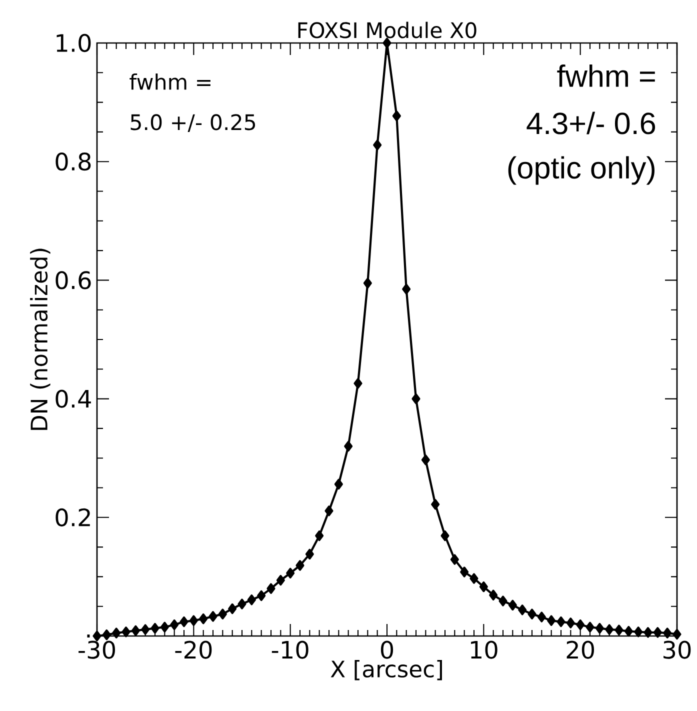  What do you see at coordinates (484, 649) in the screenshot?
I see `x-tick-label: 10` at bounding box center [484, 649].